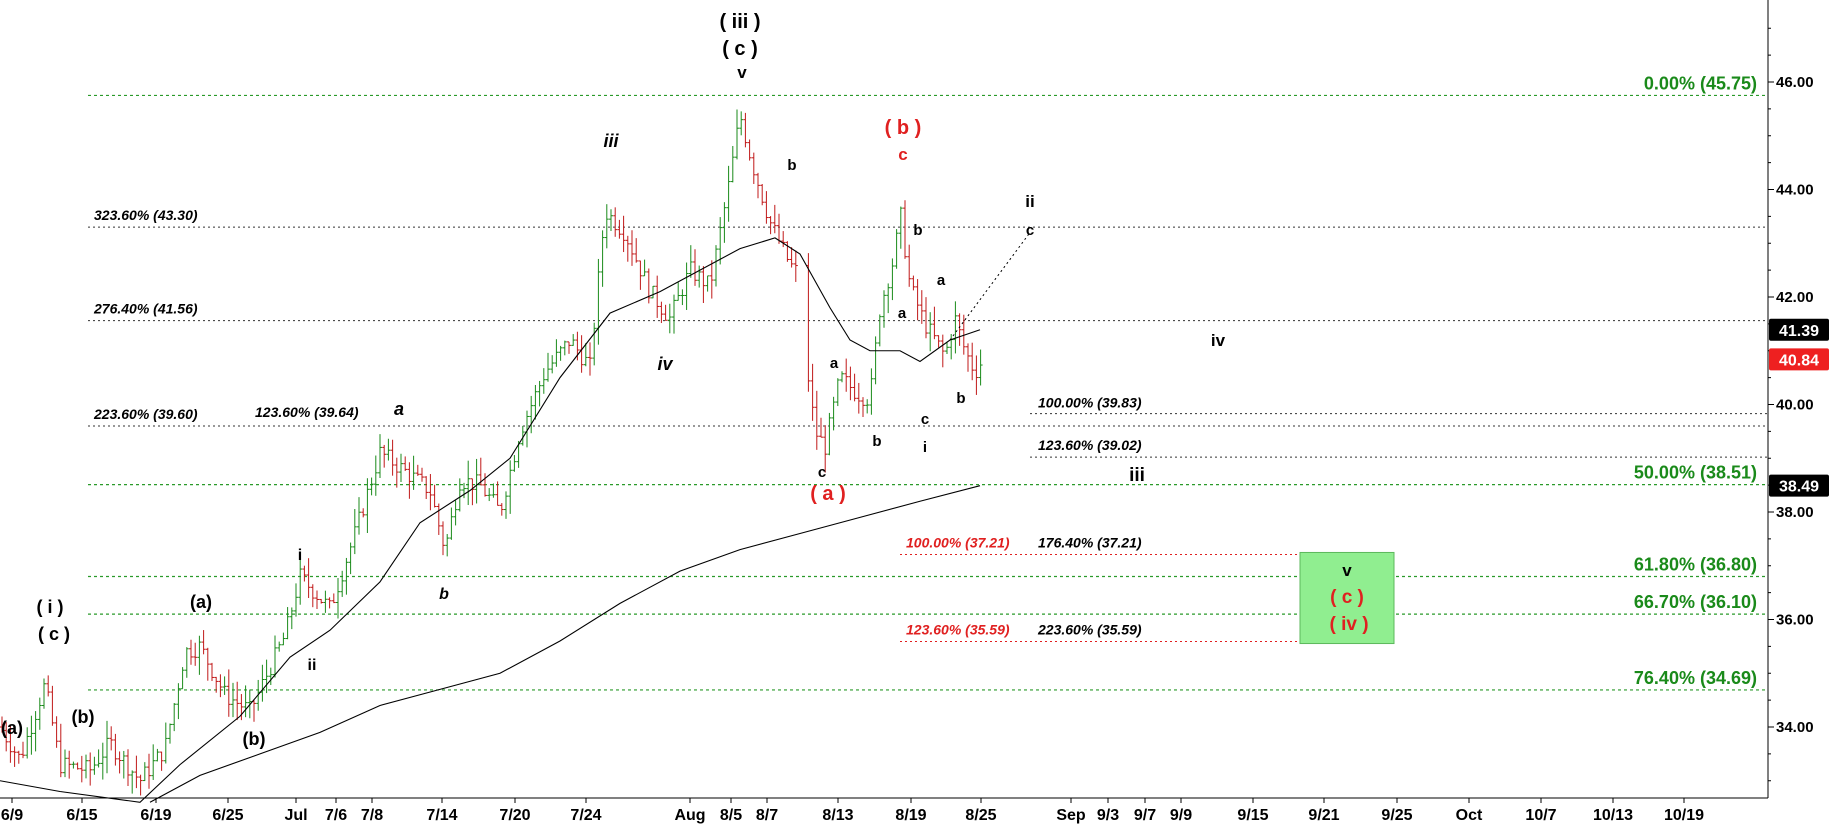 The image size is (1830, 838). I want to click on red-extension-label: 123.60% (35.59), so click(958, 630).